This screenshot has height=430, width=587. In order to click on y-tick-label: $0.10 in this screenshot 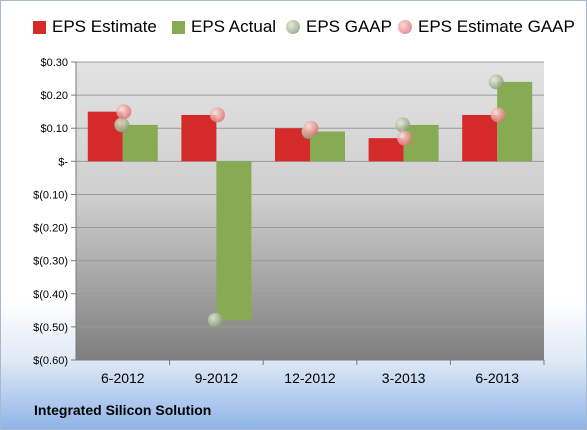, I will do `click(54, 129)`.